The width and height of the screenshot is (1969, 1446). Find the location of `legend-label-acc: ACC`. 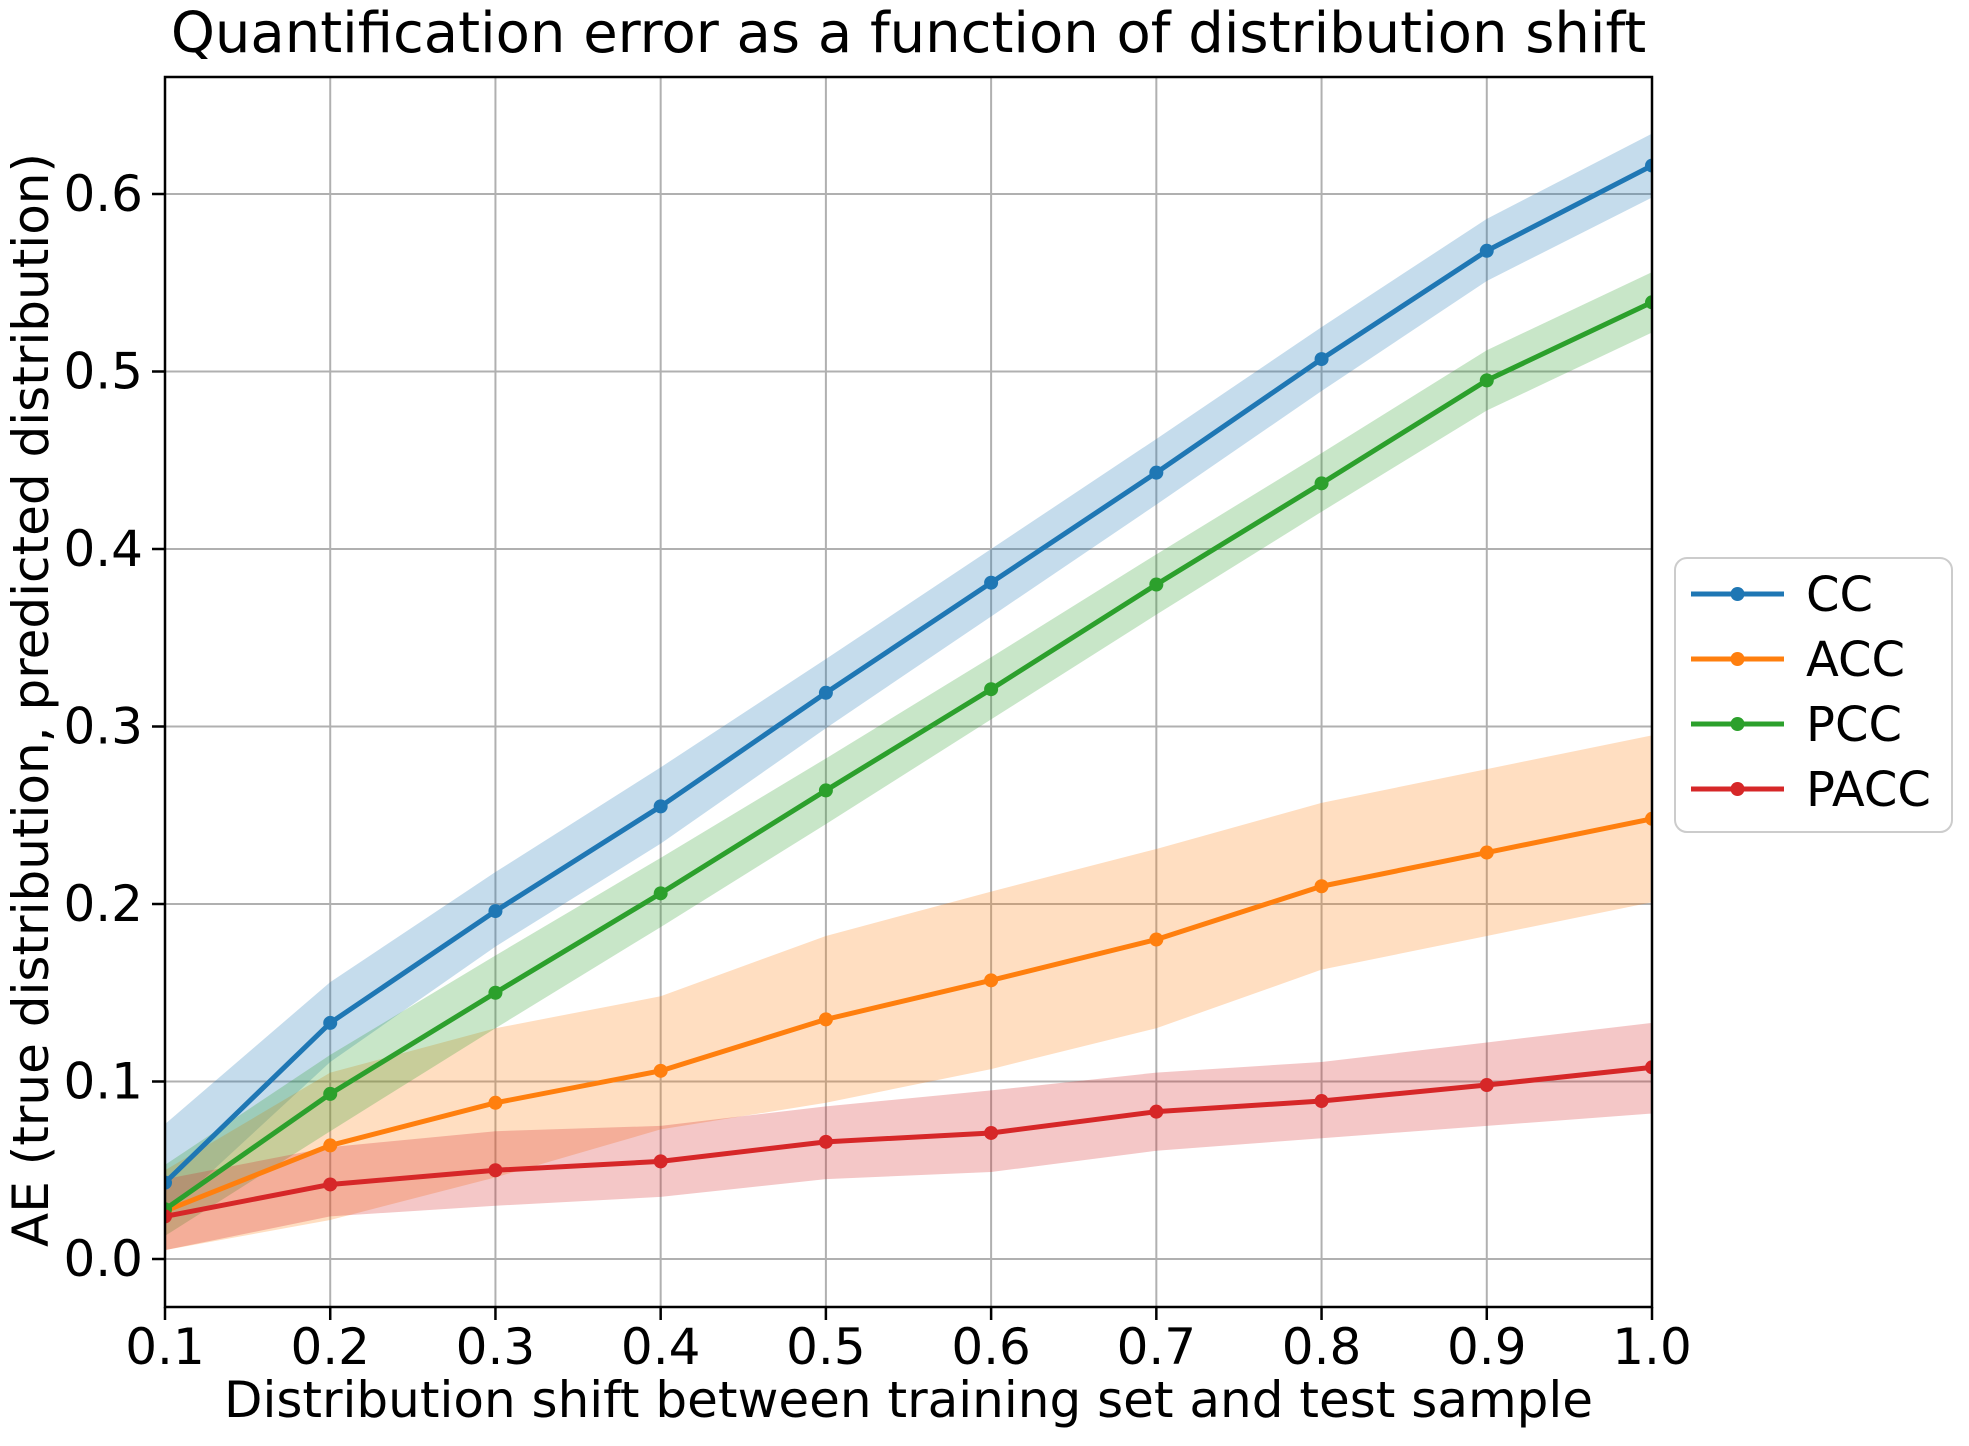

legend-label-acc: ACC is located at coordinates (1855, 660).